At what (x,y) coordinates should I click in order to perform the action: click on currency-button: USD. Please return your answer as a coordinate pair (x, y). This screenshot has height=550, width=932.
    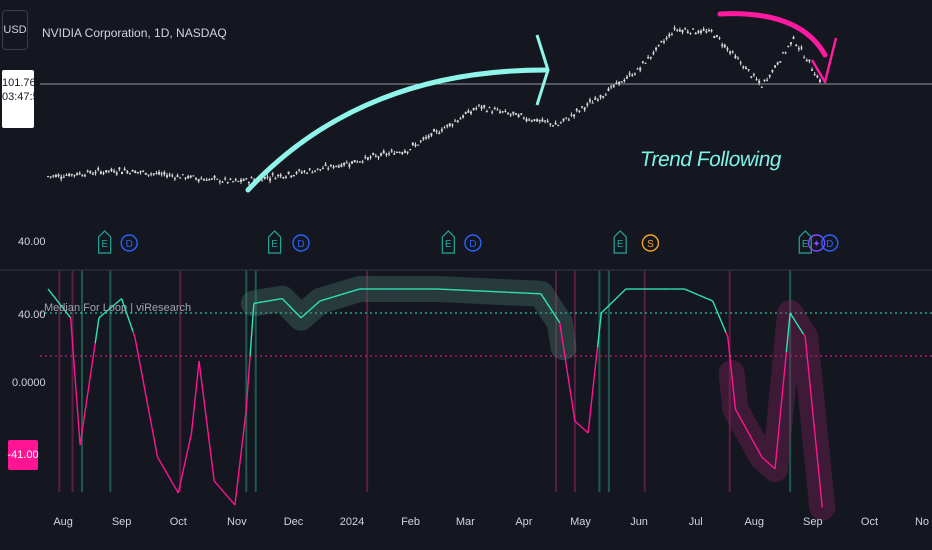
    Looking at the image, I should click on (15, 30).